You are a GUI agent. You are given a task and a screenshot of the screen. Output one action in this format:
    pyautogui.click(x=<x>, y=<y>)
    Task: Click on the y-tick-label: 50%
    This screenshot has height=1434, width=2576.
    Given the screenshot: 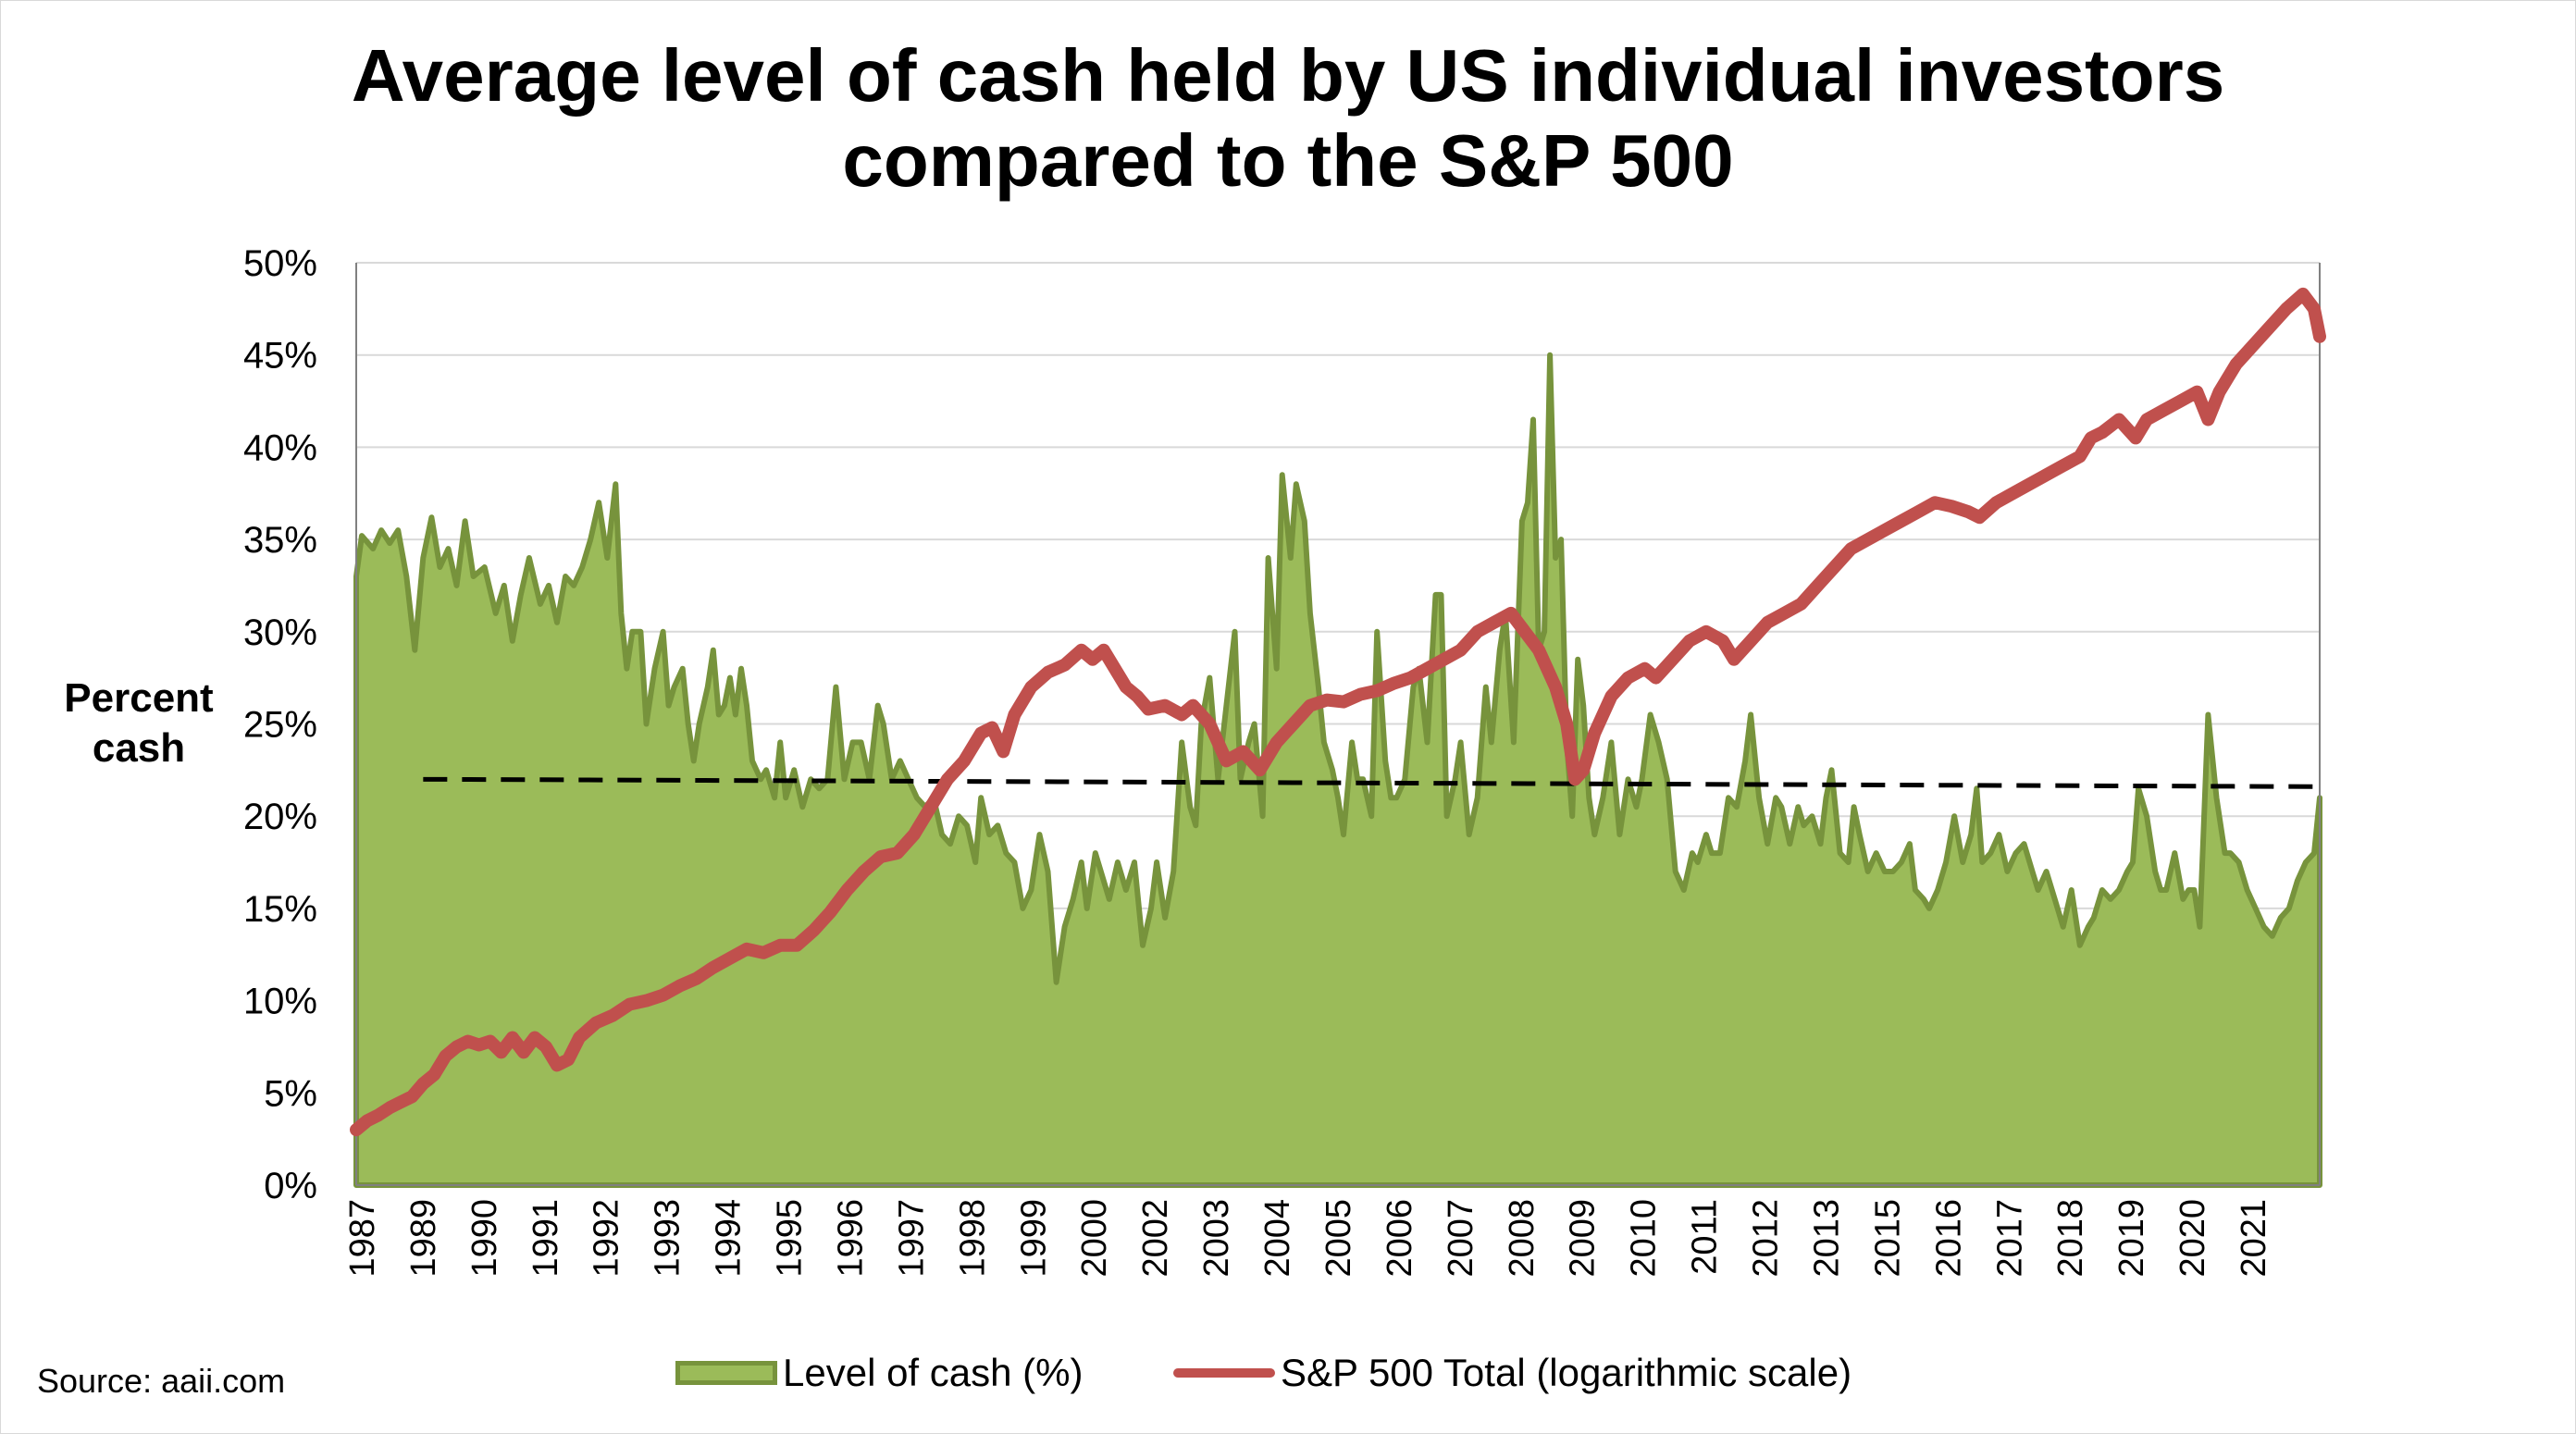 What is the action you would take?
    pyautogui.click(x=280, y=263)
    